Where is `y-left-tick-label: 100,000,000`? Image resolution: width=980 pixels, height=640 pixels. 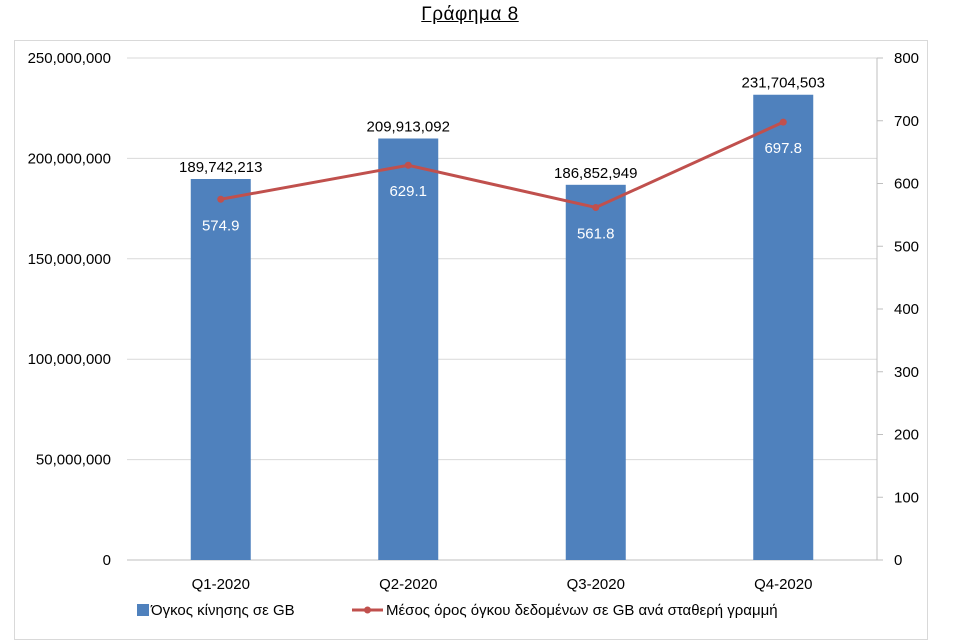 y-left-tick-label: 100,000,000 is located at coordinates (69, 359).